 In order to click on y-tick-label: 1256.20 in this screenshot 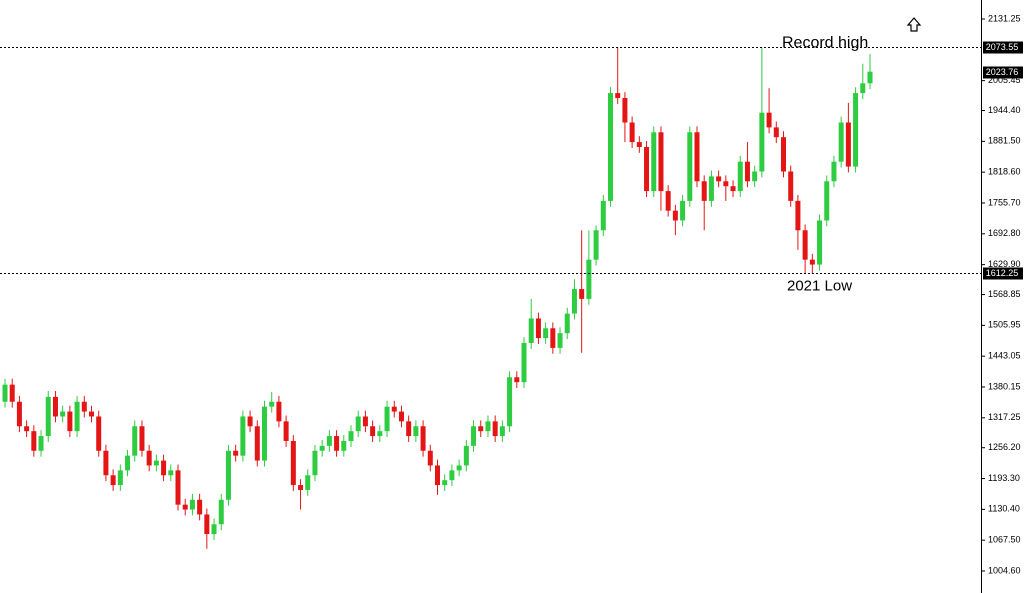, I will do `click(1004, 447)`.